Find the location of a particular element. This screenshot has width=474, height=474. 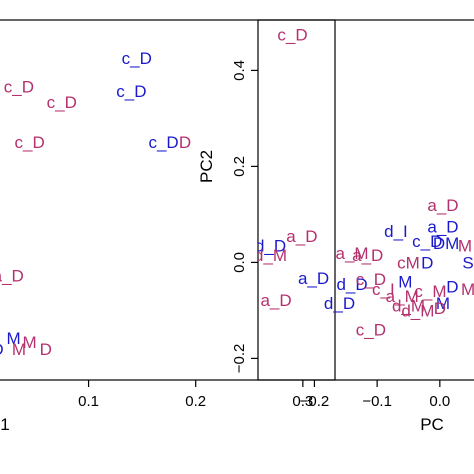

point-label: d_I is located at coordinates (396, 231).